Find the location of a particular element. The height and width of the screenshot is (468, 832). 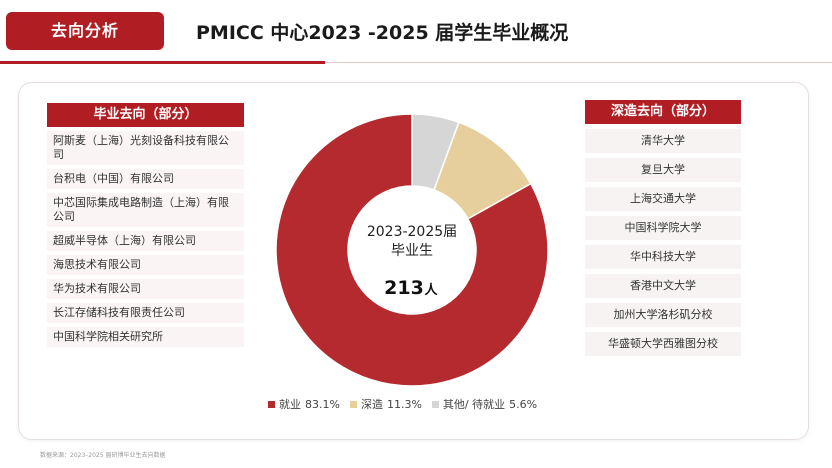

list-item: 加州大学洛杉矶分校 is located at coordinates (663, 315).